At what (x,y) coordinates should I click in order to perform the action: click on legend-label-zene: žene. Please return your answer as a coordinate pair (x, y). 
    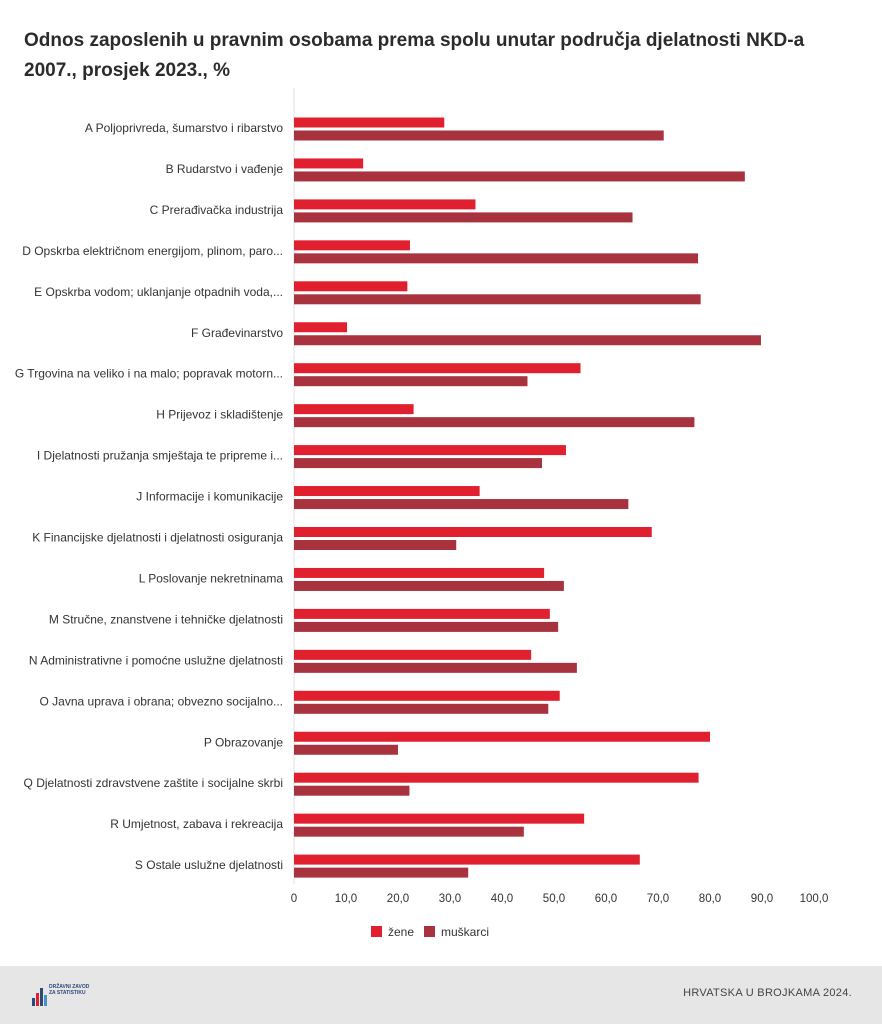
    Looking at the image, I should click on (401, 932).